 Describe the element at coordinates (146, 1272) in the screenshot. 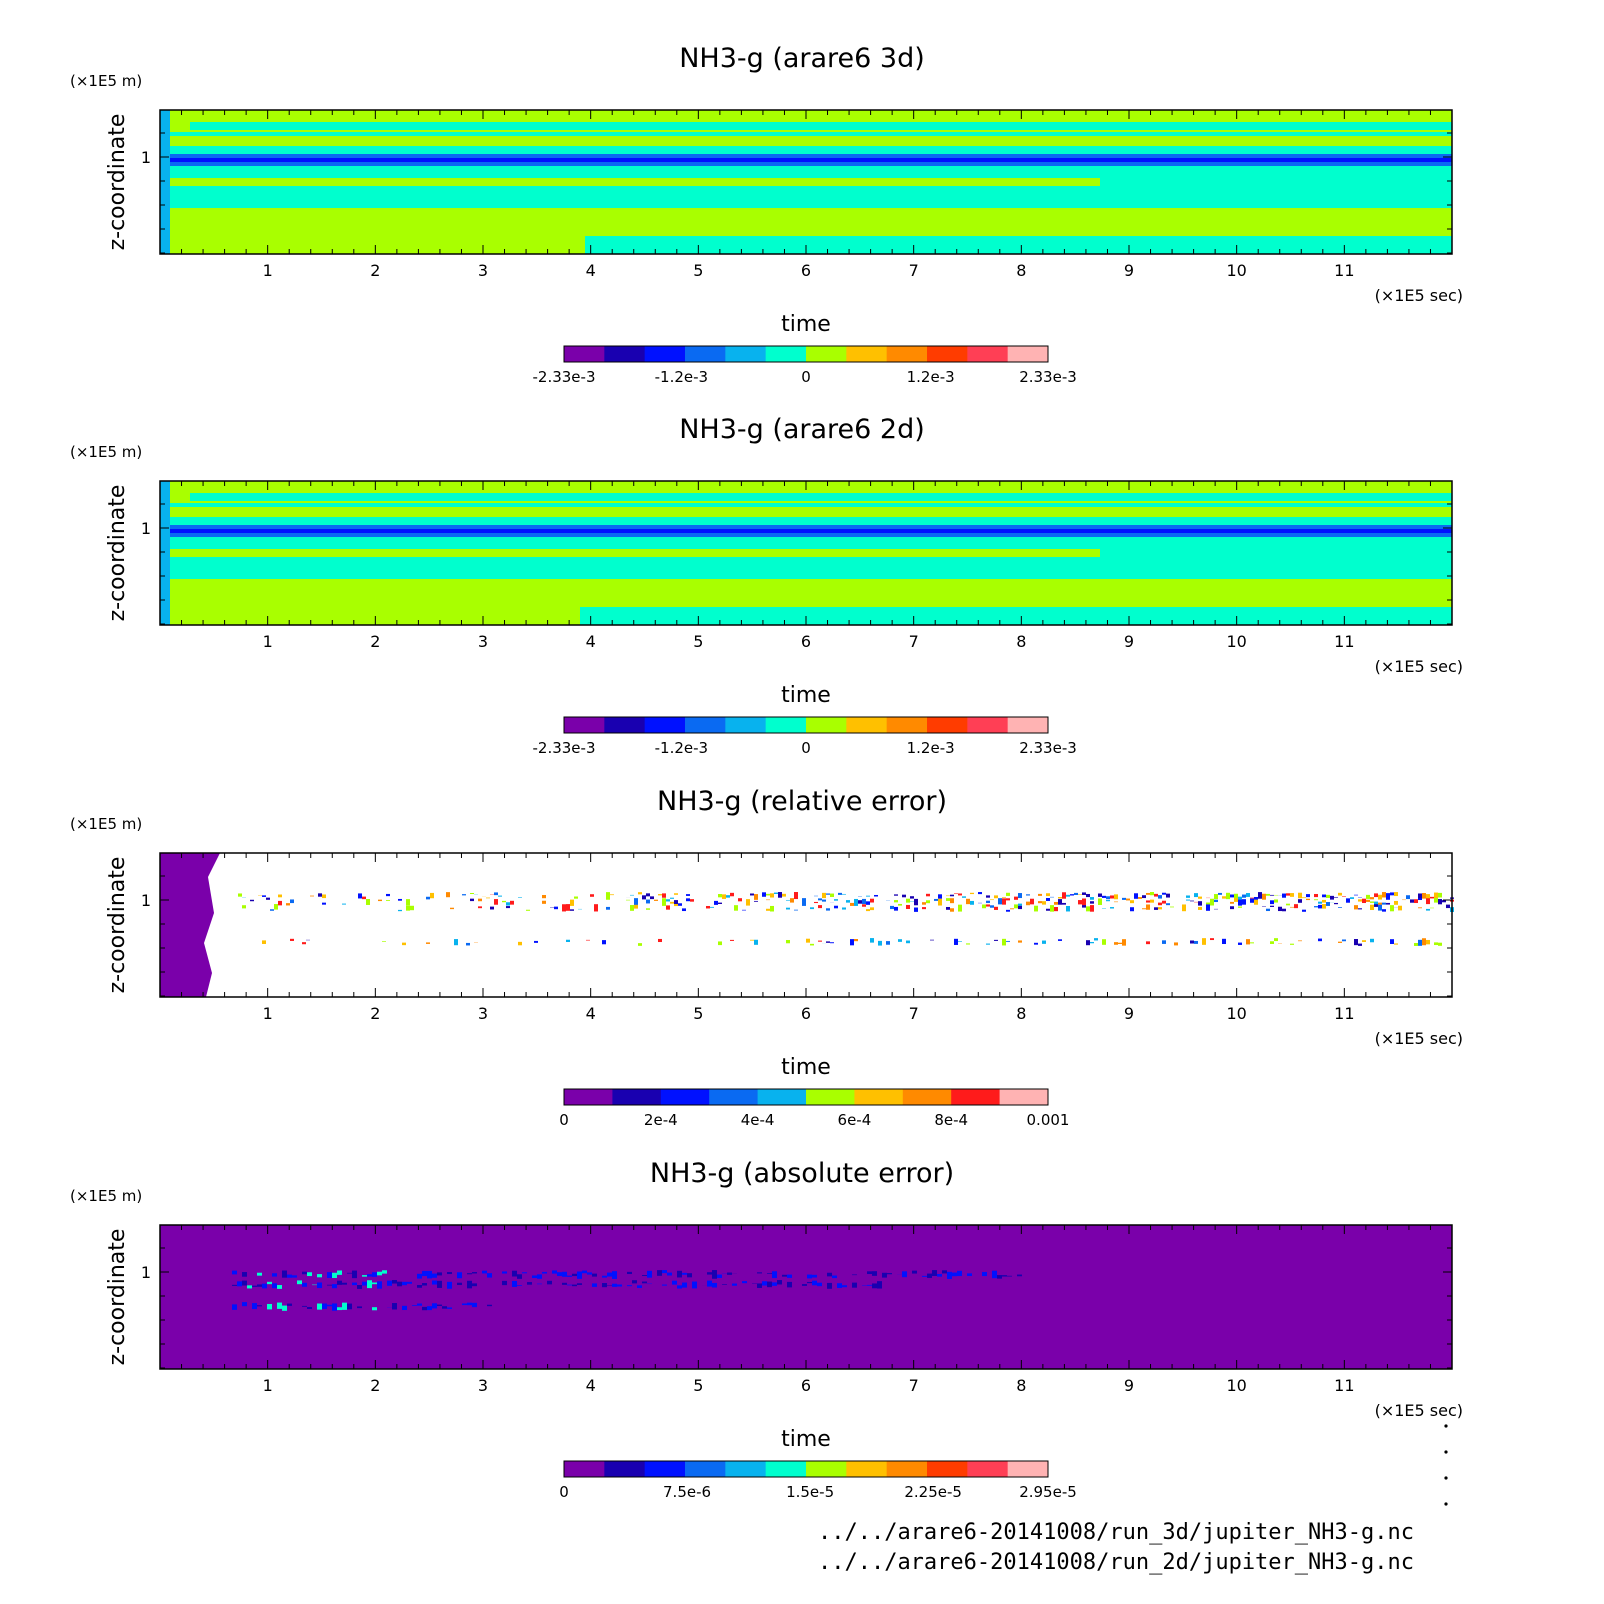

I see `y-tick-label: 1` at that location.